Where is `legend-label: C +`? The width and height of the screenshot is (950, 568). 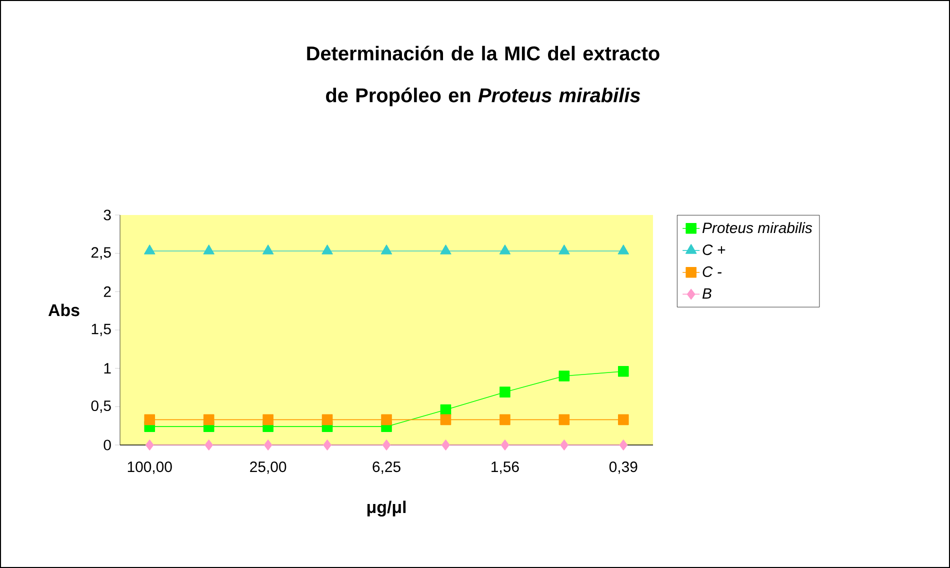
legend-label: C + is located at coordinates (714, 250).